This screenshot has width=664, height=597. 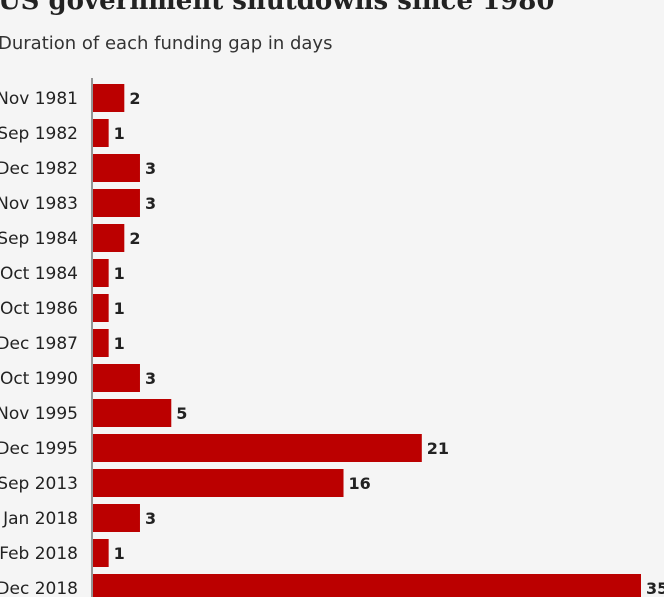 What do you see at coordinates (39, 449) in the screenshot?
I see `category-label: Dec 1995` at bounding box center [39, 449].